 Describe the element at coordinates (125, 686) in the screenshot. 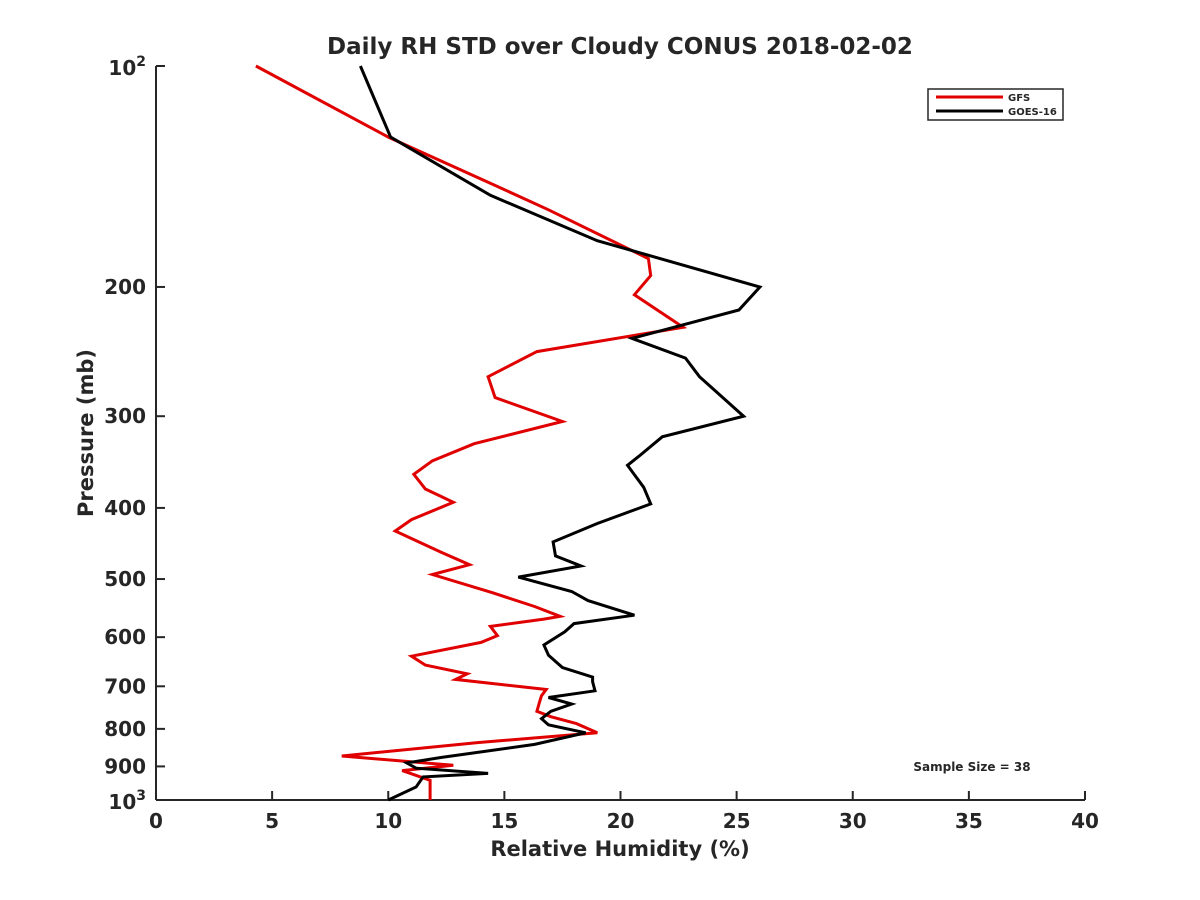

I see `y-tick-label: 700` at that location.